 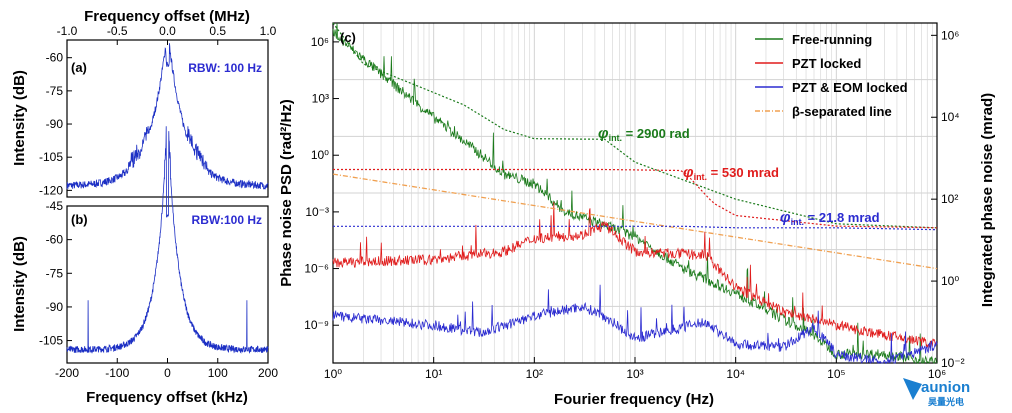 I want to click on panel-a-ytick-label: -75, so click(x=55, y=91).